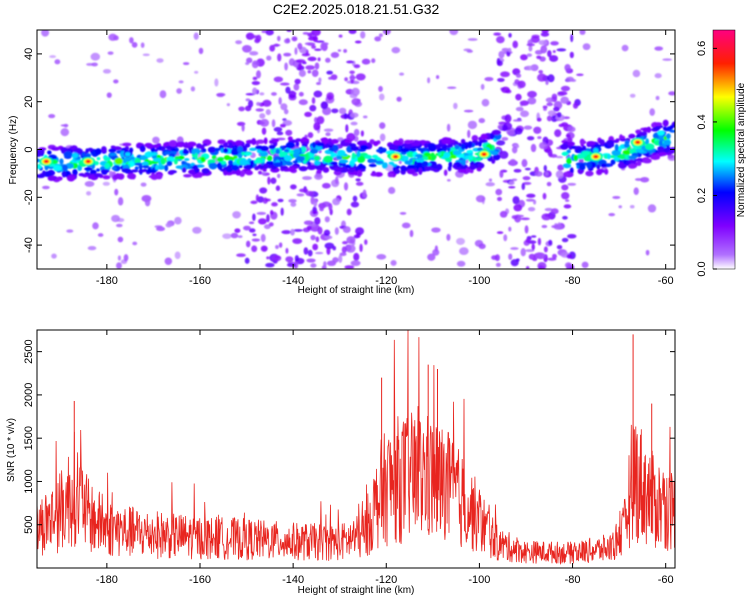 This screenshot has height=600, width=750. I want to click on y-tick-label: 2500, so click(29, 351).